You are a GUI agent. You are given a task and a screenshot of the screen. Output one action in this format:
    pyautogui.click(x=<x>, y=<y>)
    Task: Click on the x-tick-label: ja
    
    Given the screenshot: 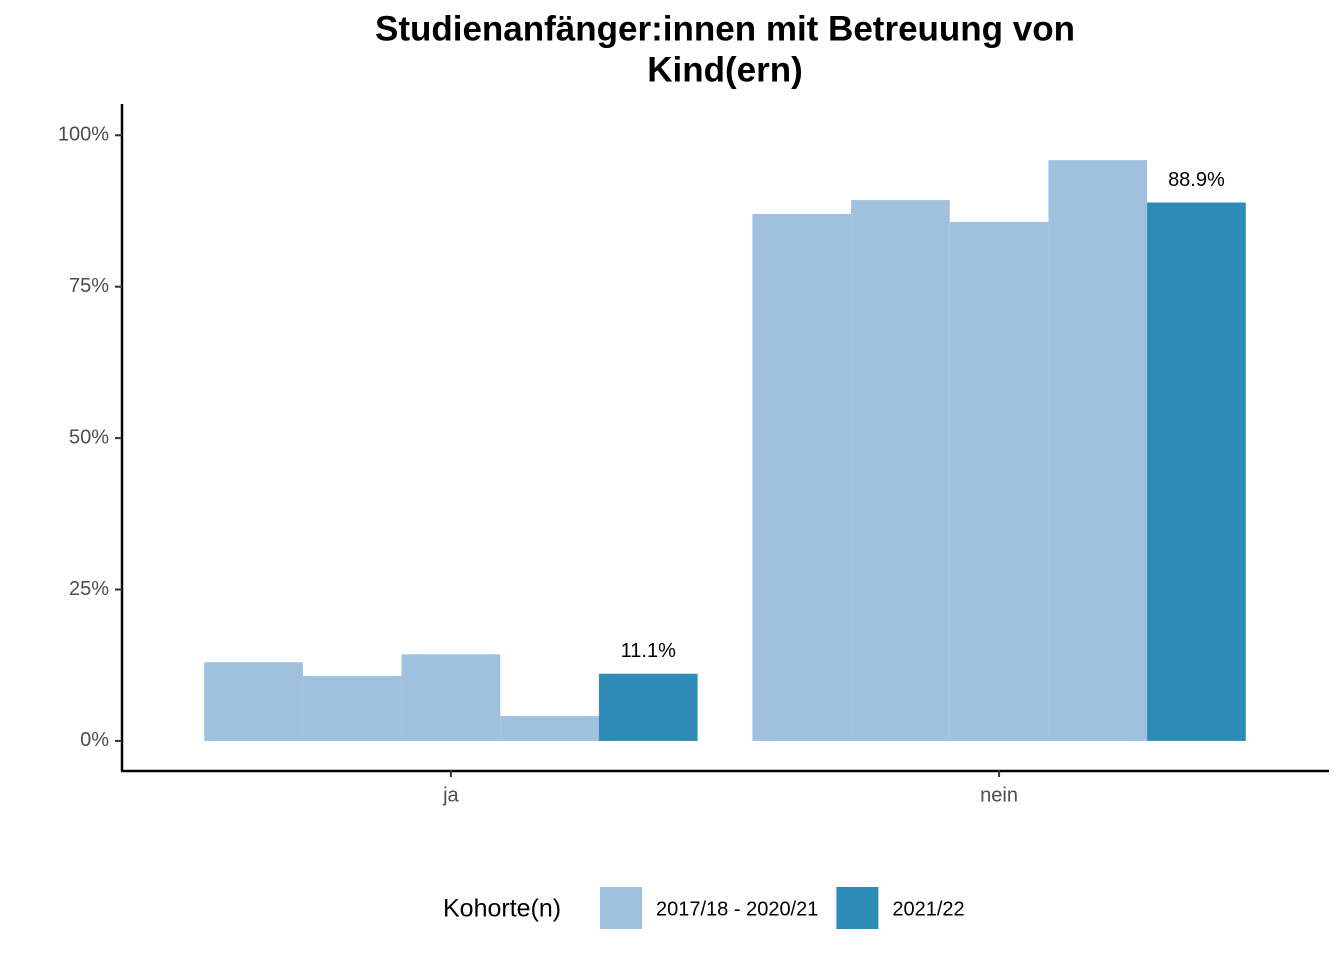 What is the action you would take?
    pyautogui.click(x=450, y=795)
    